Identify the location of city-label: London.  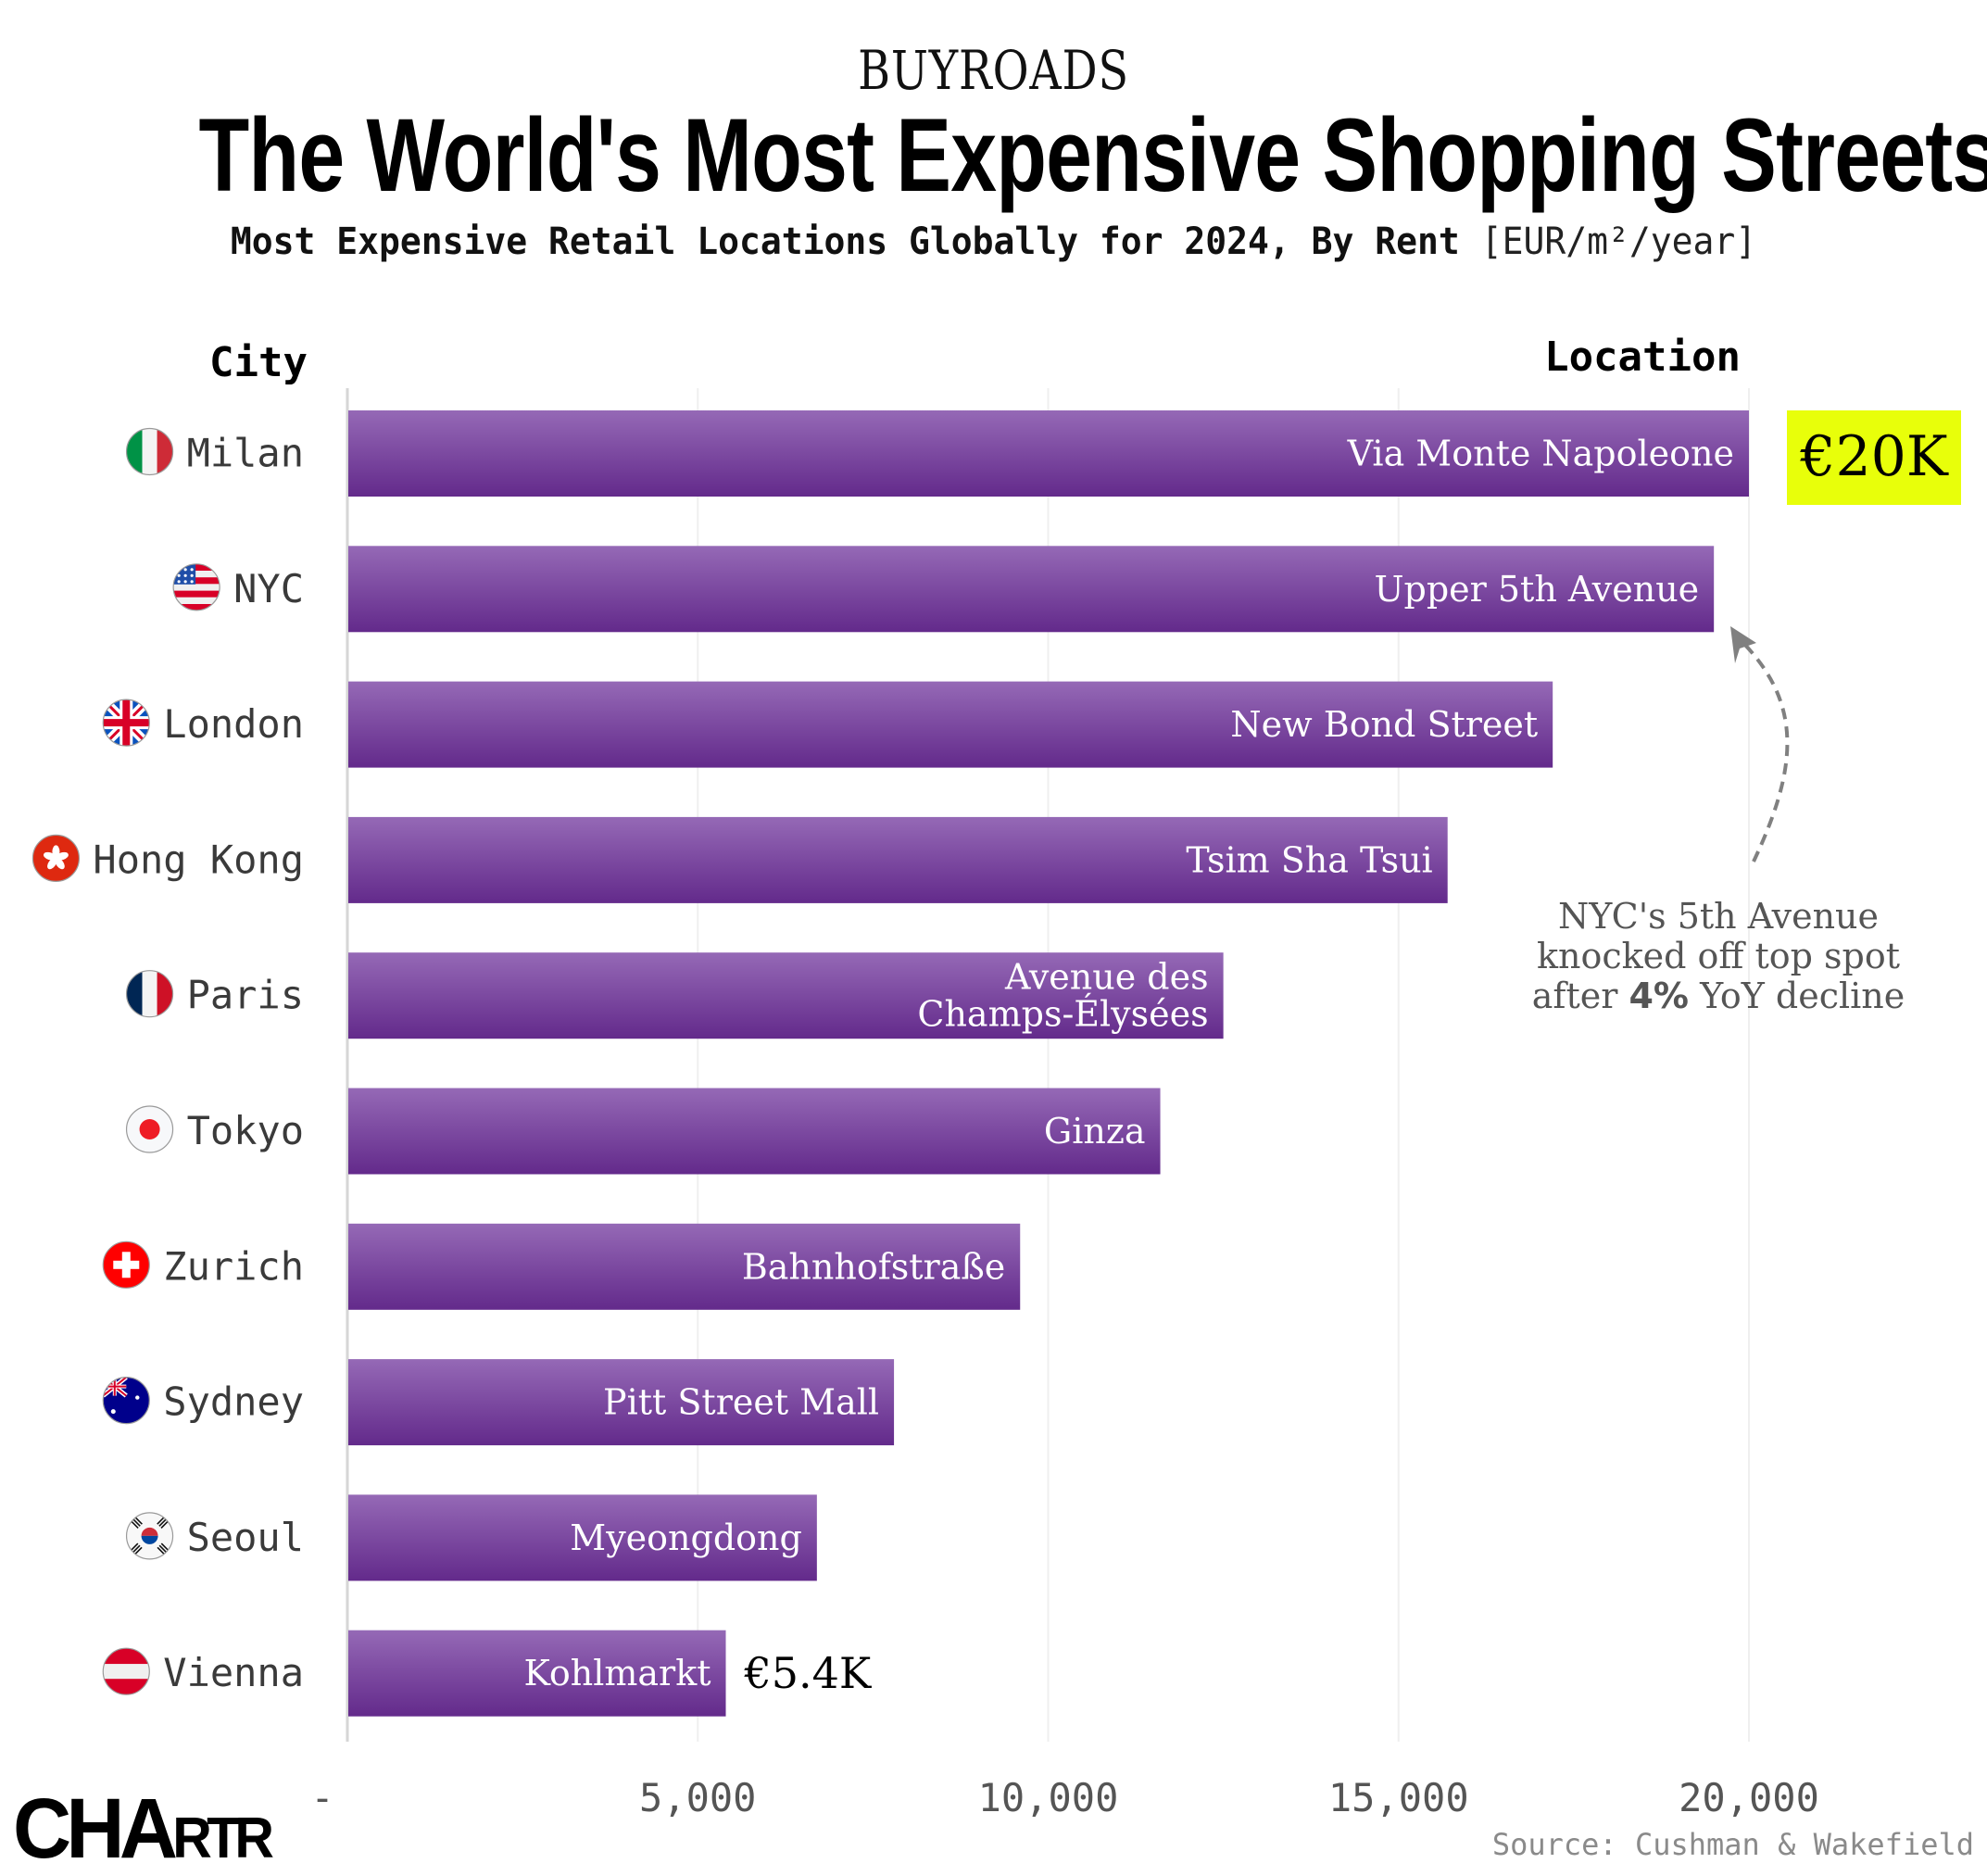
(233, 724).